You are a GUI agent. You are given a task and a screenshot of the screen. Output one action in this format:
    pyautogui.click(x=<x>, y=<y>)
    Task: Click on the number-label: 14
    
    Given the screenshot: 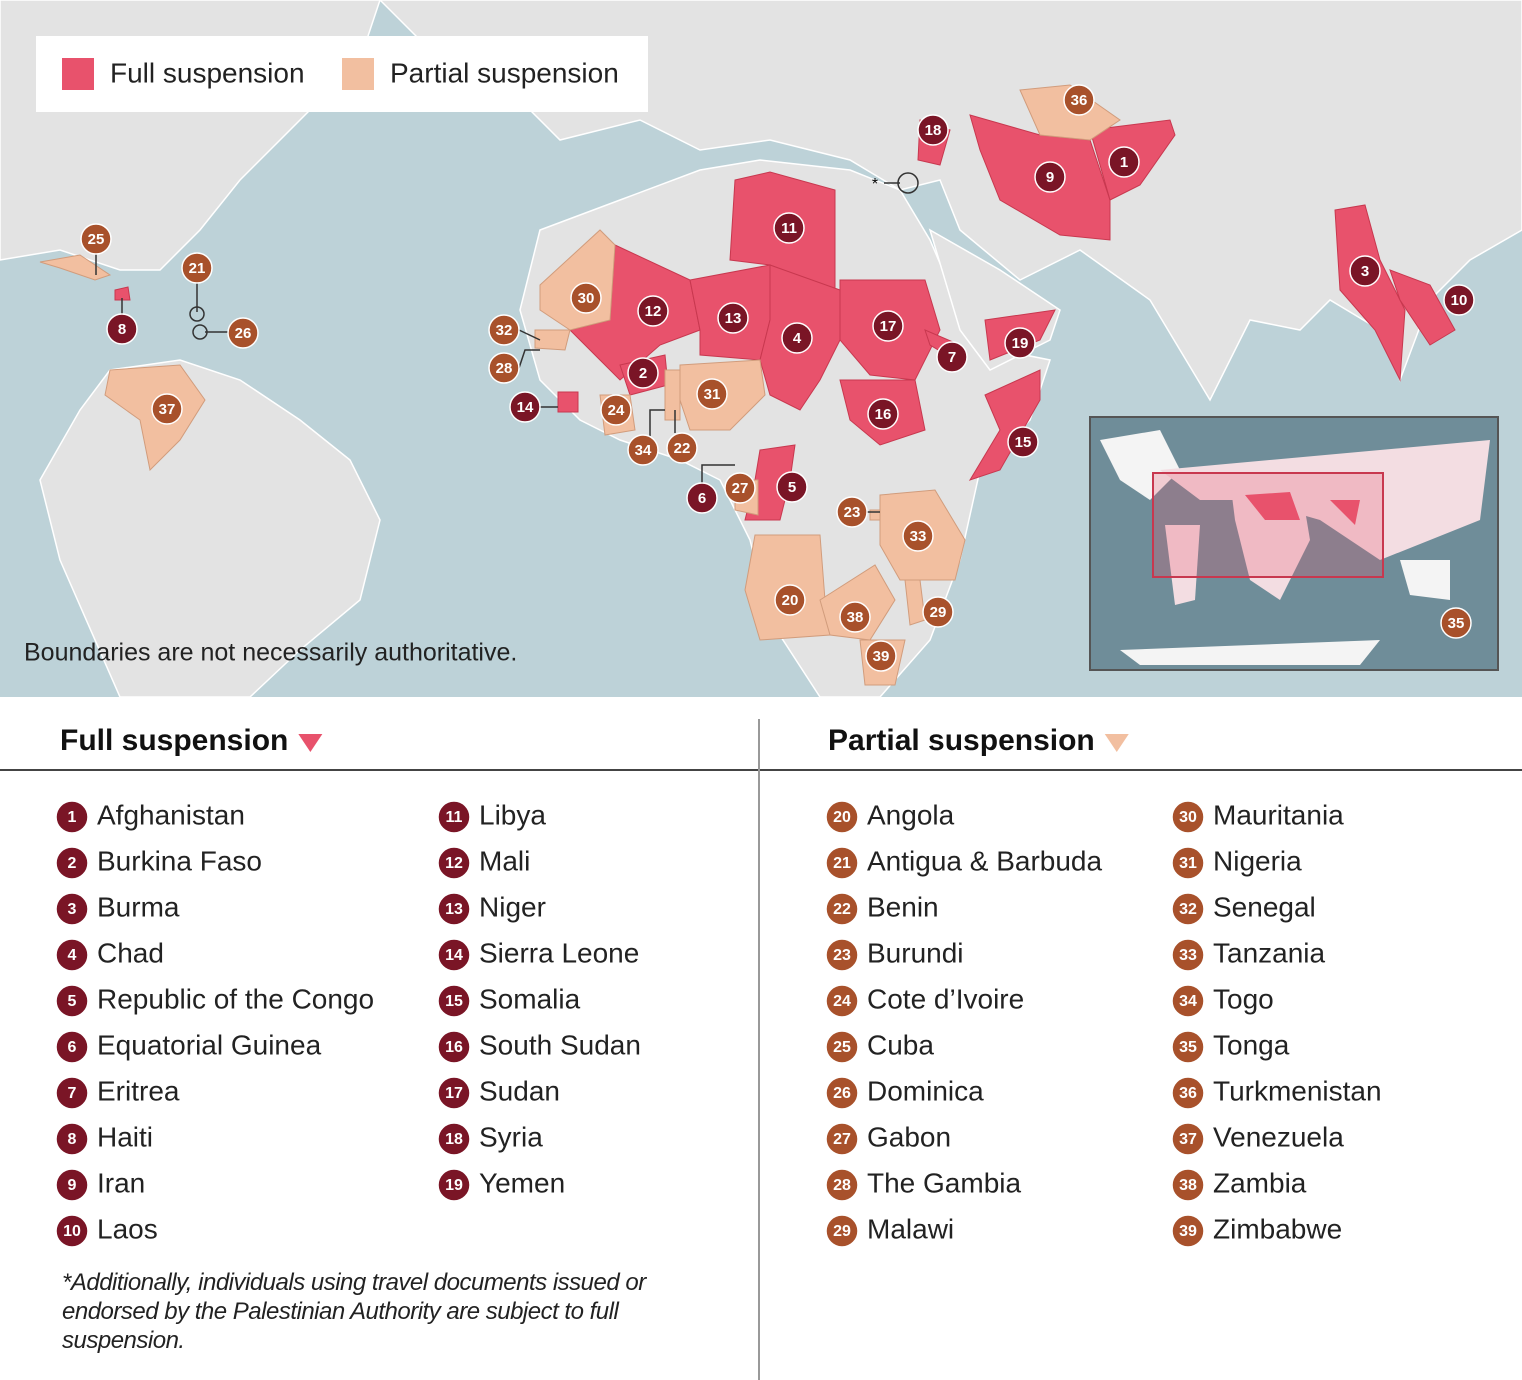 What is the action you would take?
    pyautogui.click(x=454, y=955)
    